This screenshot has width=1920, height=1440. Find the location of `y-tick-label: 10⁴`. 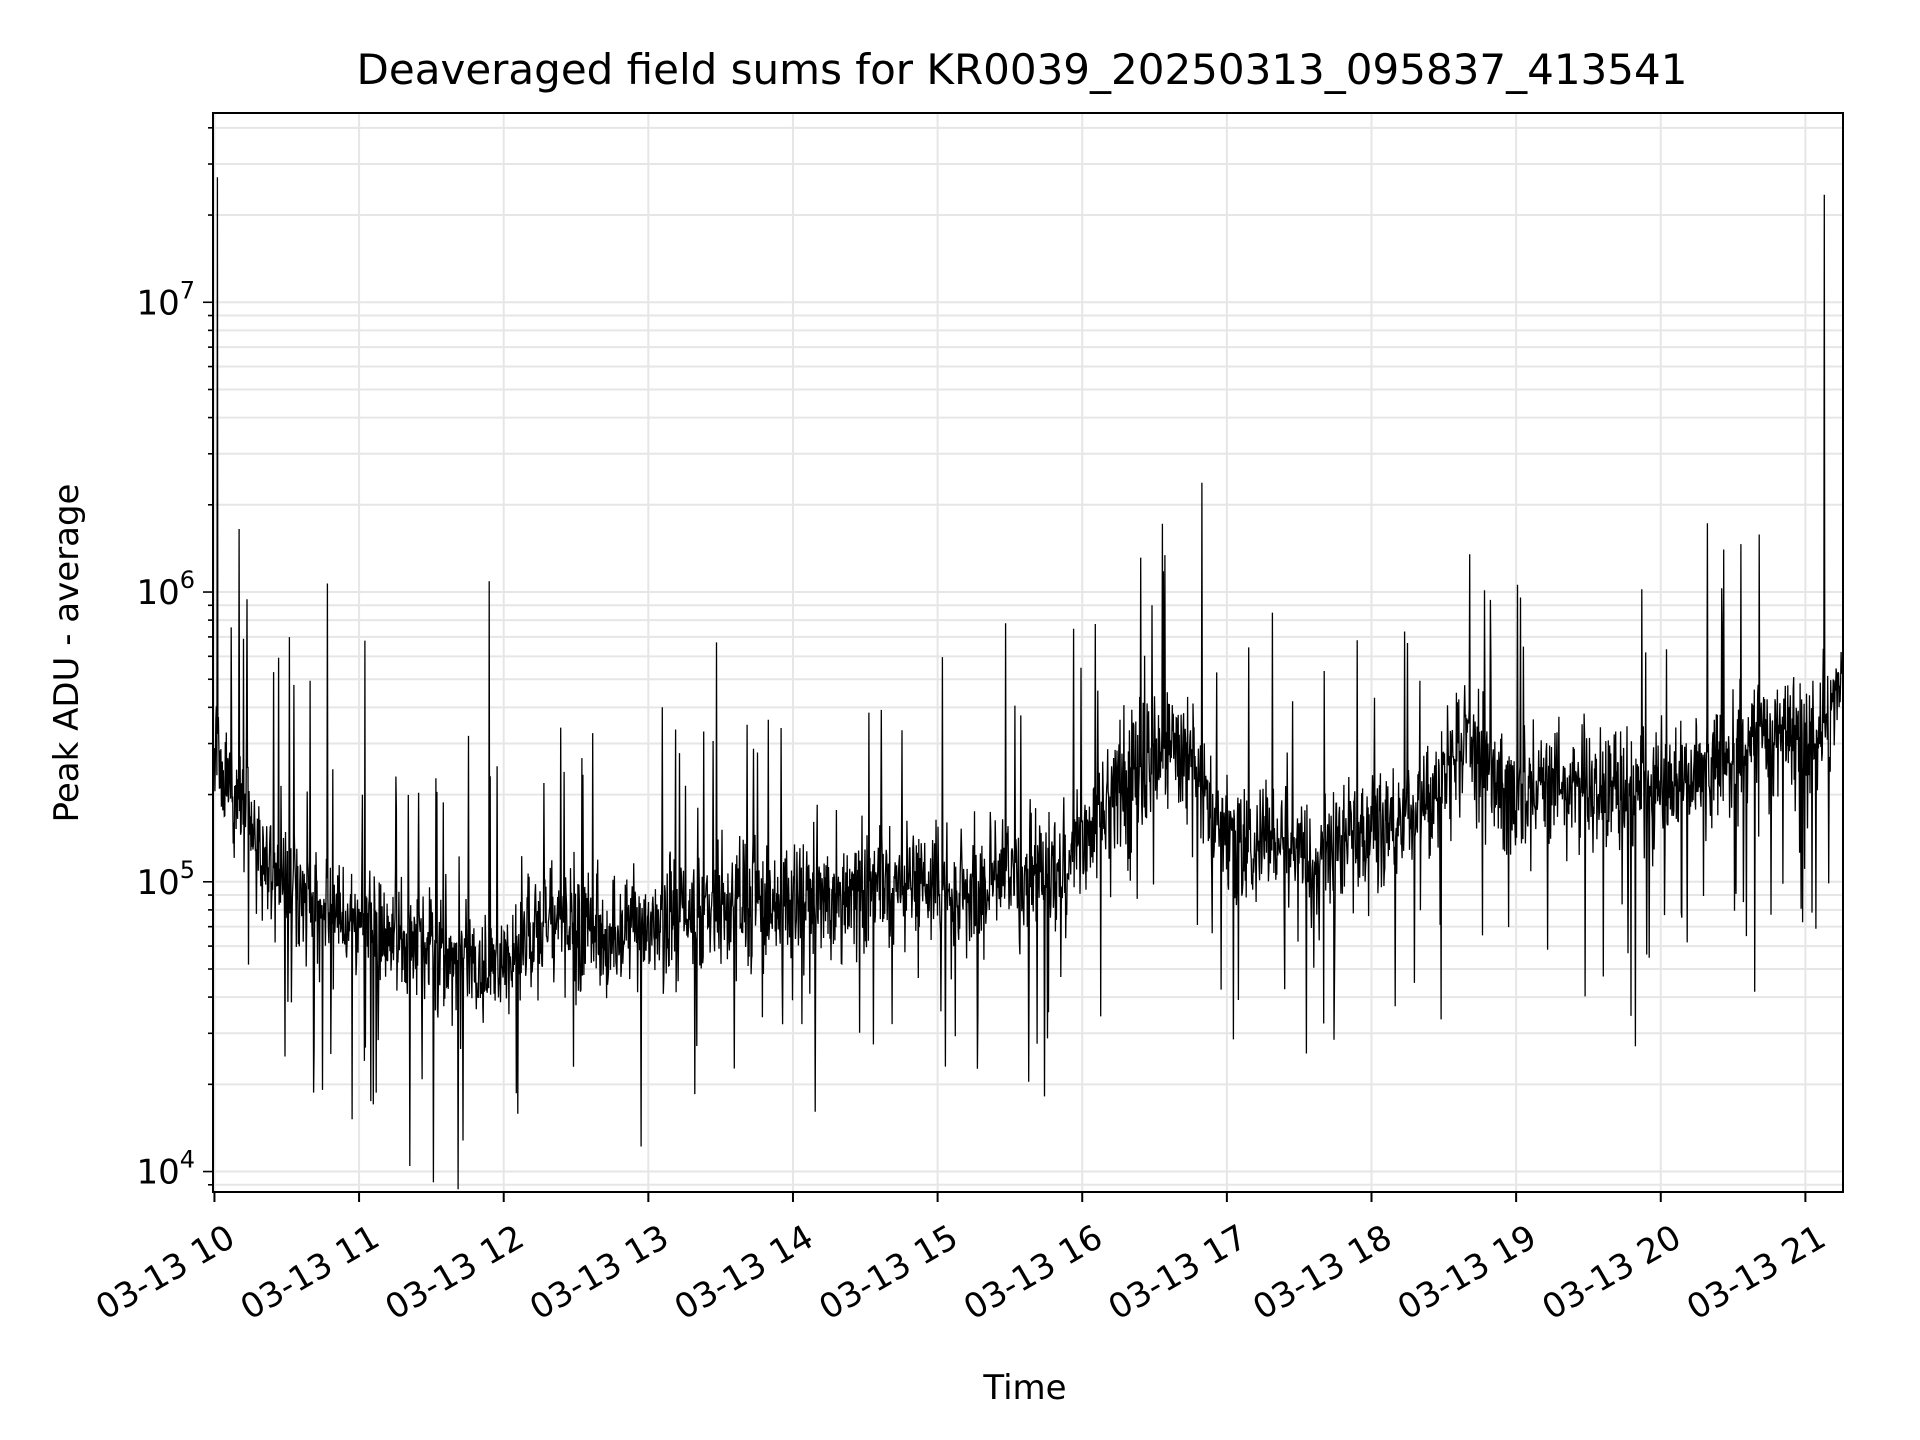

y-tick-label: 10⁴ is located at coordinates (165, 1169).